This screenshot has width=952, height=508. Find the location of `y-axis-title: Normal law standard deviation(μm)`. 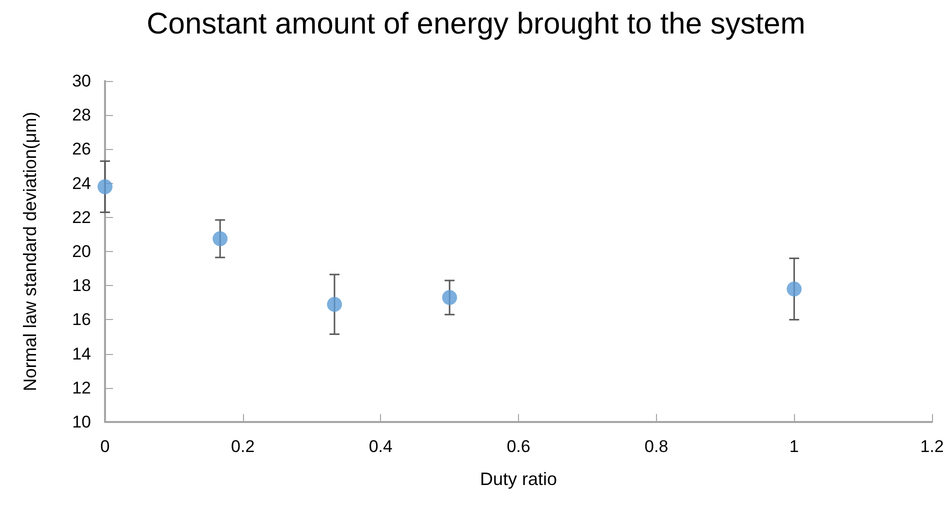

y-axis-title: Normal law standard deviation(μm) is located at coordinates (30, 252).